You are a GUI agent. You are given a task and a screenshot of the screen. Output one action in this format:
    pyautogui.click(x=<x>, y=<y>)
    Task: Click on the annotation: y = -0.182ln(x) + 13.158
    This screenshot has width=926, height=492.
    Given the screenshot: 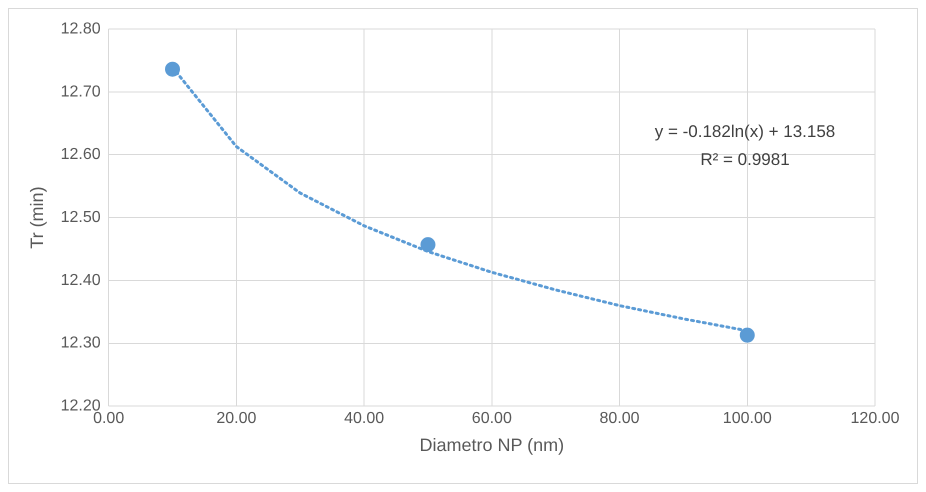 What is the action you would take?
    pyautogui.click(x=745, y=131)
    